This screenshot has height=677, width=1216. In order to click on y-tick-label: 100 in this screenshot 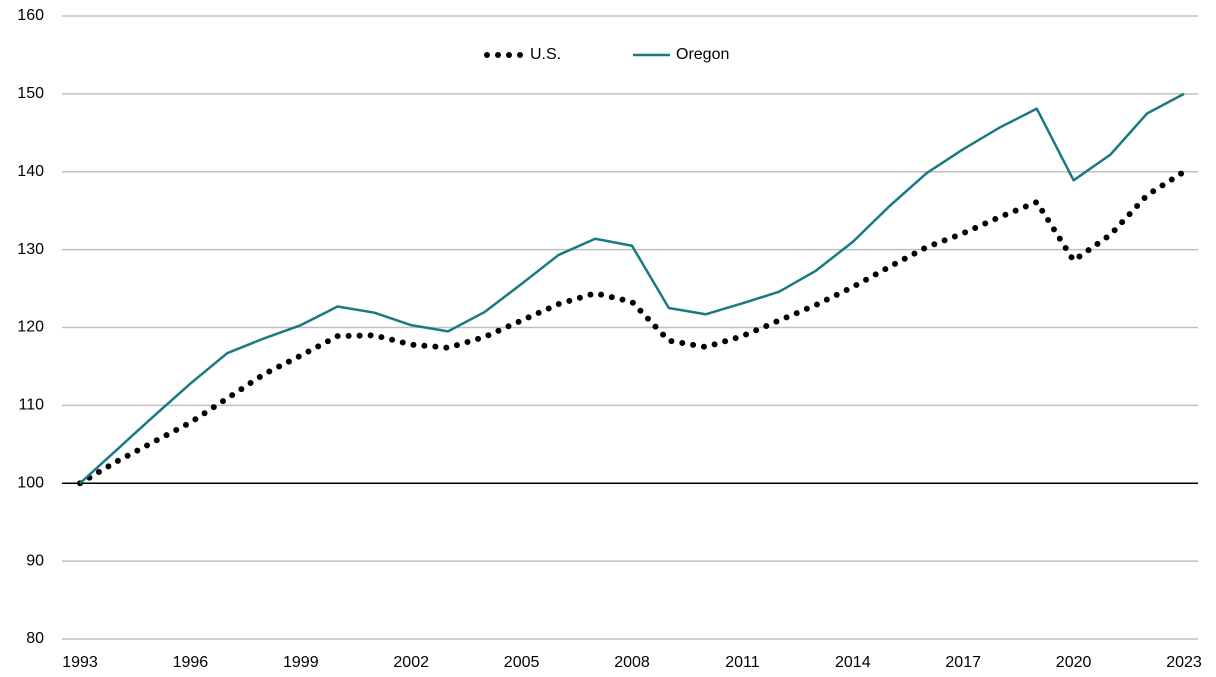, I will do `click(30, 482)`.